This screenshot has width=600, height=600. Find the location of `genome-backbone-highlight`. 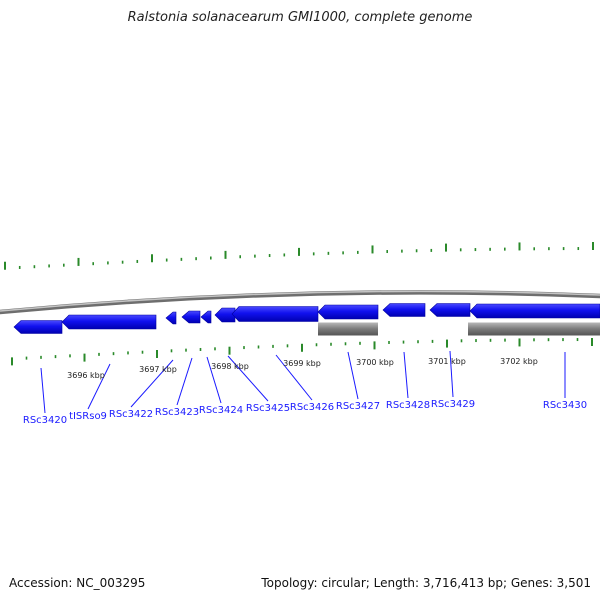

genome-backbone-highlight is located at coordinates (300, 301).